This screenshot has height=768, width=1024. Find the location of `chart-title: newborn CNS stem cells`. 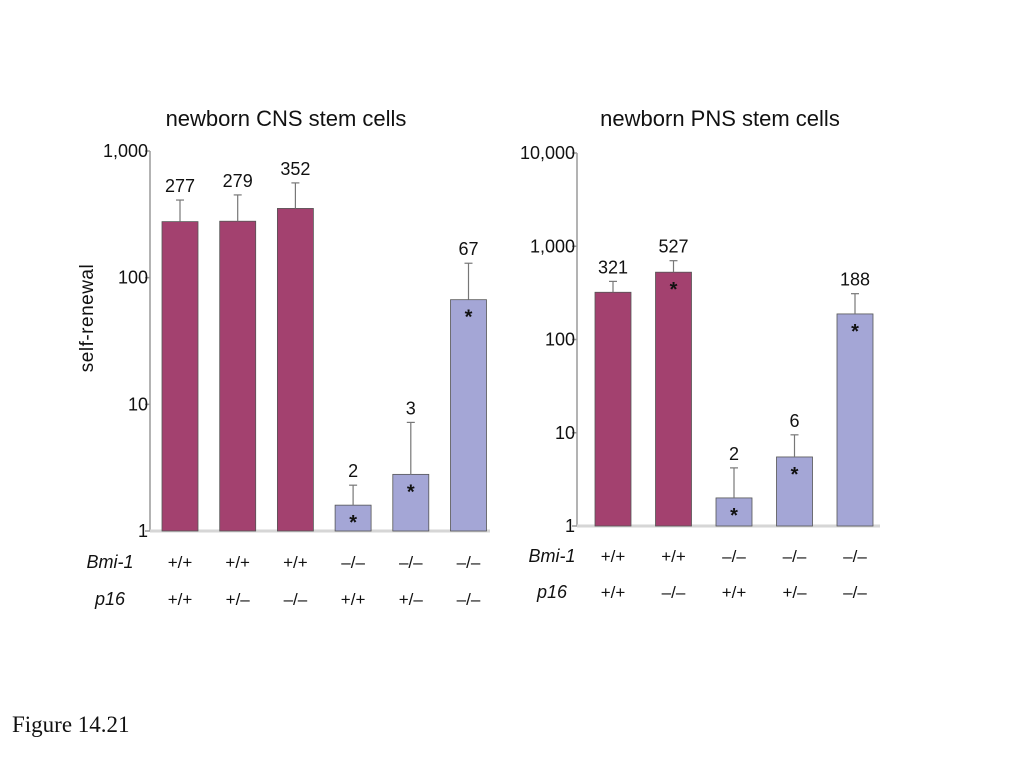

chart-title: newborn CNS stem cells is located at coordinates (286, 118).